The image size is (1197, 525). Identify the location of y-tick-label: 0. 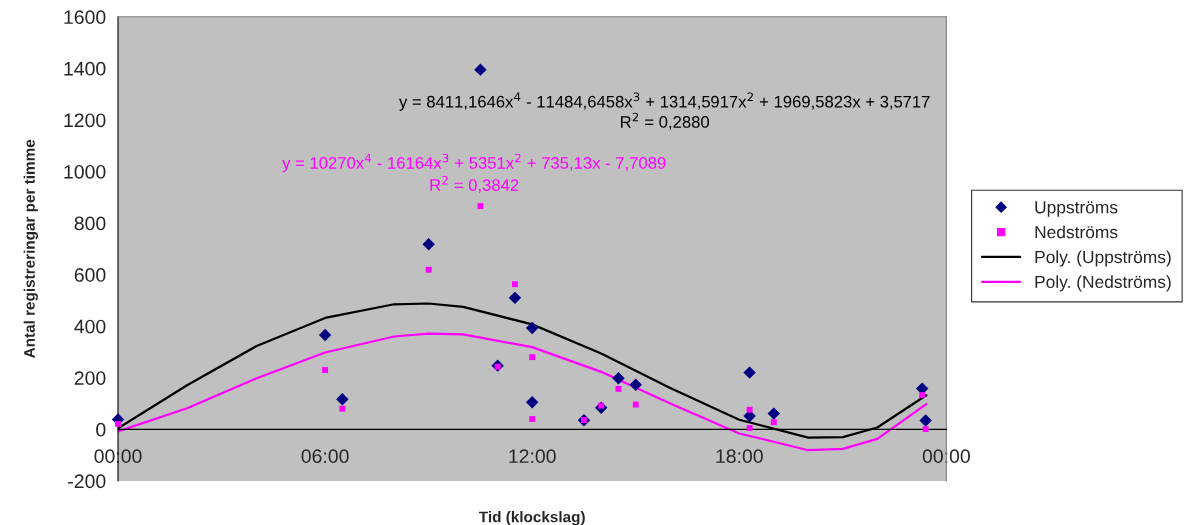
(101, 429).